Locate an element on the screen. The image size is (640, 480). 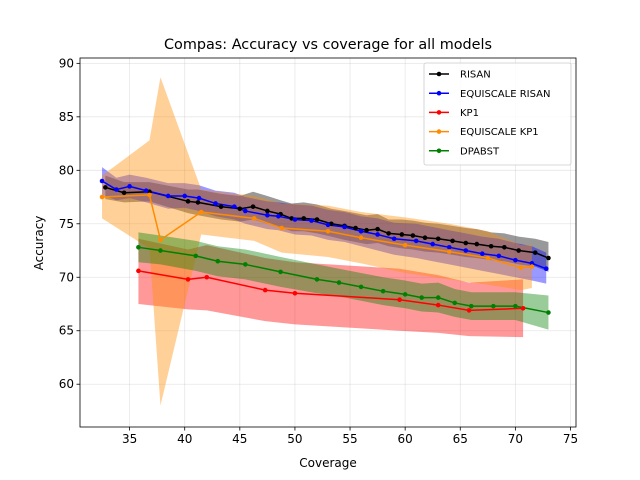
x-tick-label: 40 is located at coordinates (184, 439).